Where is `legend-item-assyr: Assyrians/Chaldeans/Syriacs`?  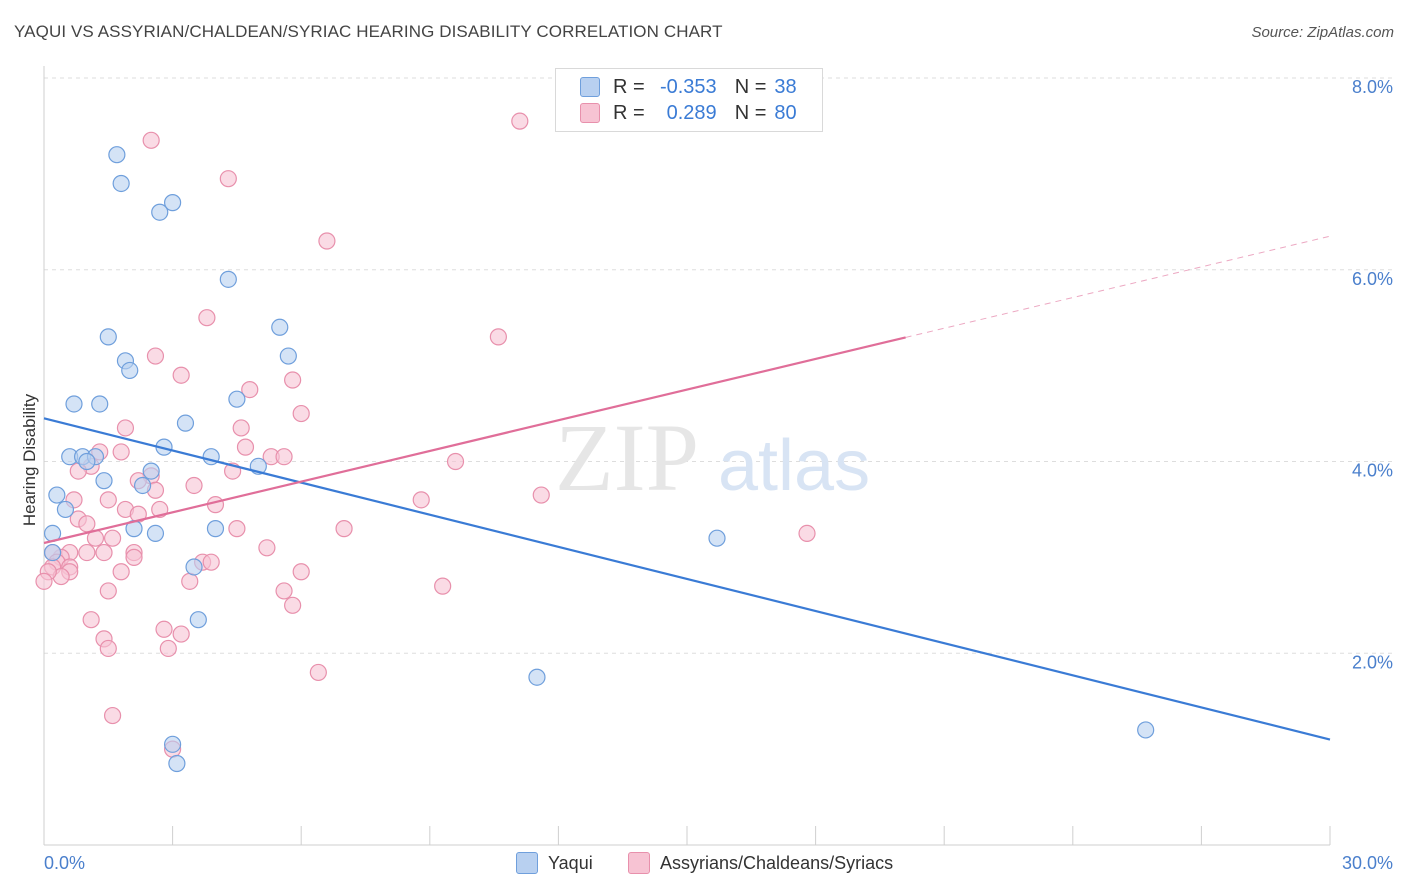
legend-item-assyr: Assyrians/Chaldeans/Syriacs is located at coordinates (760, 863).